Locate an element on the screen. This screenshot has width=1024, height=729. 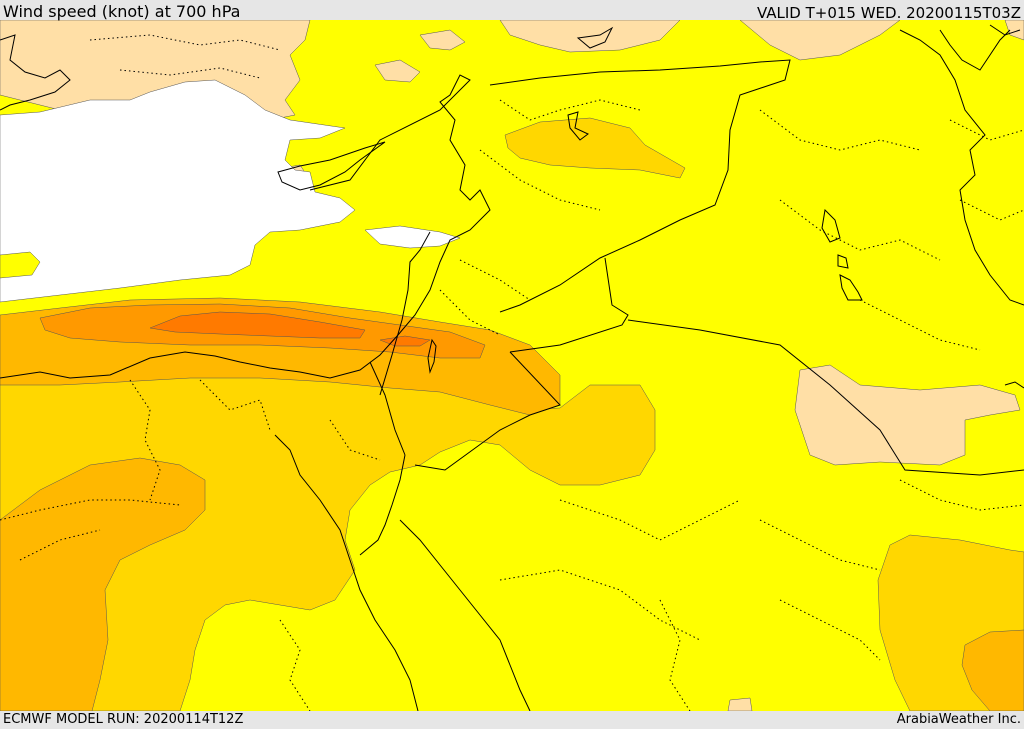
coast-caspian is located at coordinates (975, 50).